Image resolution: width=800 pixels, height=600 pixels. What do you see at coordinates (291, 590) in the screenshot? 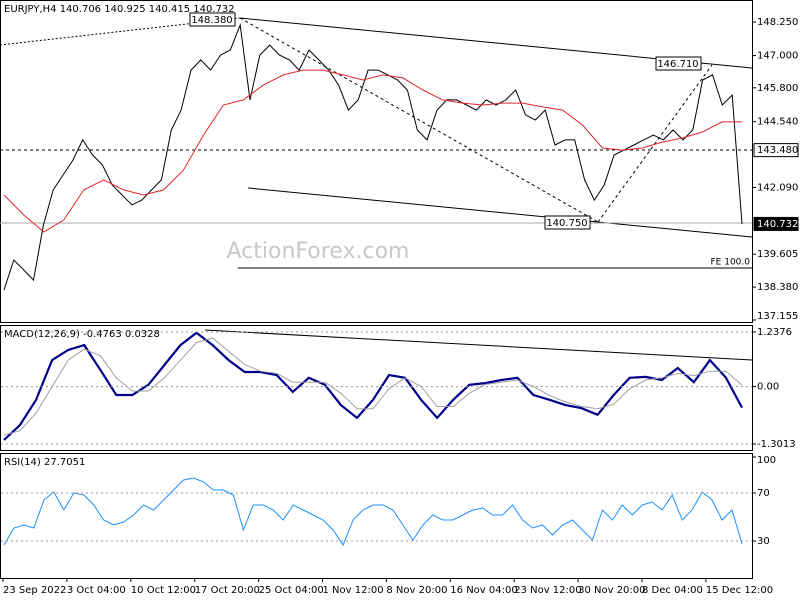
I see `x-tick-label: 25 Oct 04:00` at bounding box center [291, 590].